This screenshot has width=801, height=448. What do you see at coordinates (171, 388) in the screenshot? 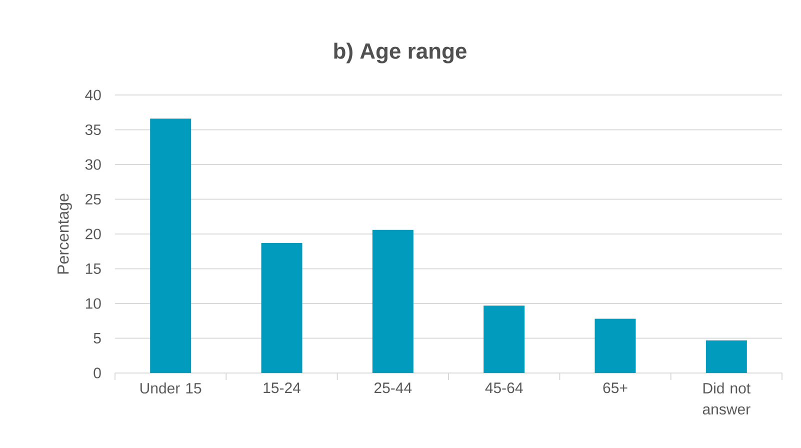
I see `x-tick-label: Under 15` at bounding box center [171, 388].